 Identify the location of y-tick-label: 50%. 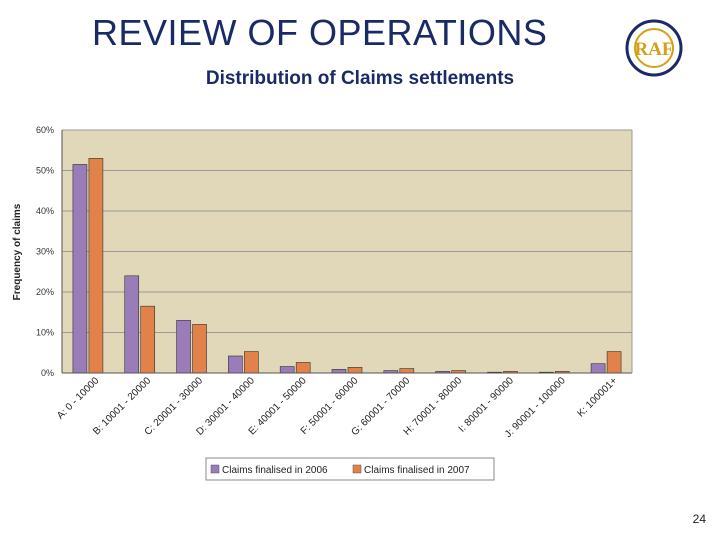
(45, 171).